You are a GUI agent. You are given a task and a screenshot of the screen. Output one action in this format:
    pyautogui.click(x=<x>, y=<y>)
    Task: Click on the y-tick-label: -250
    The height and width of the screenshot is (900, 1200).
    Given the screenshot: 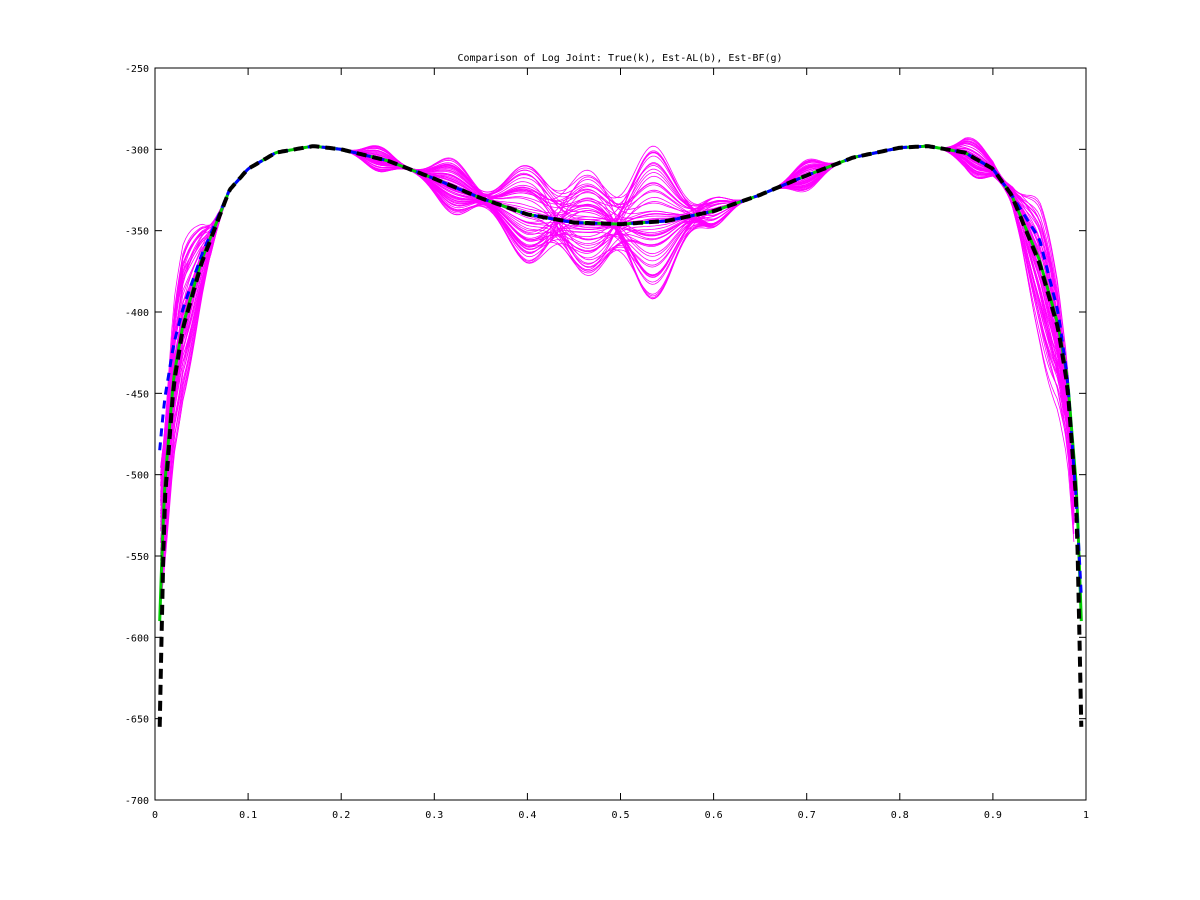 What is the action you would take?
    pyautogui.click(x=137, y=69)
    